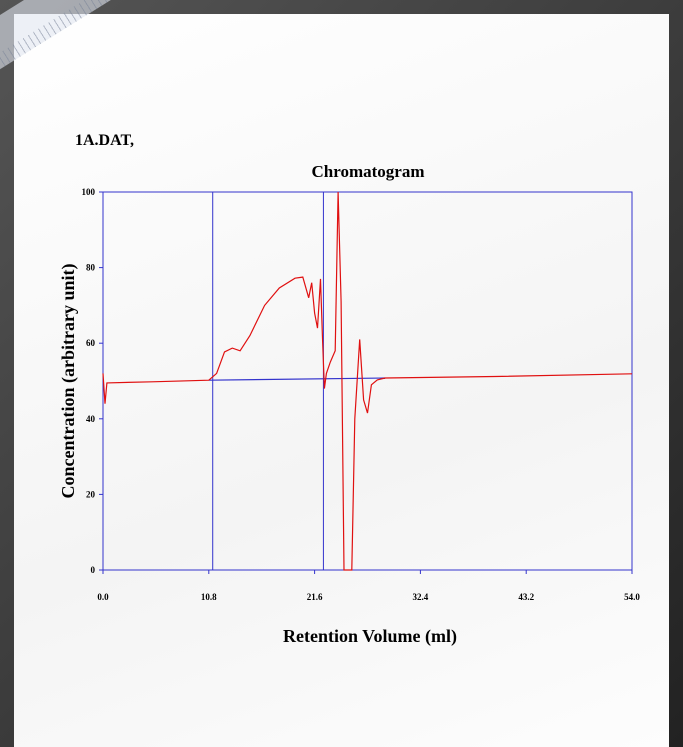 The width and height of the screenshot is (683, 747). I want to click on data-line, so click(297, 379).